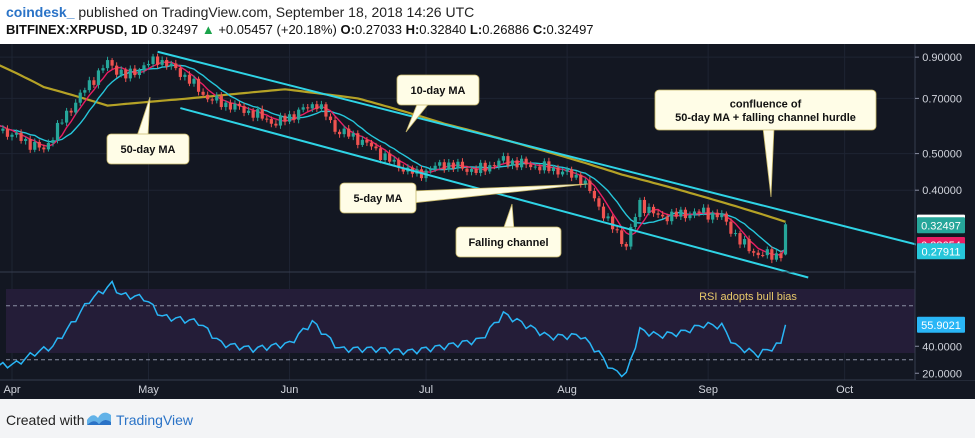  What do you see at coordinates (11, 390) in the screenshot?
I see `time-axis-label: Apr` at bounding box center [11, 390].